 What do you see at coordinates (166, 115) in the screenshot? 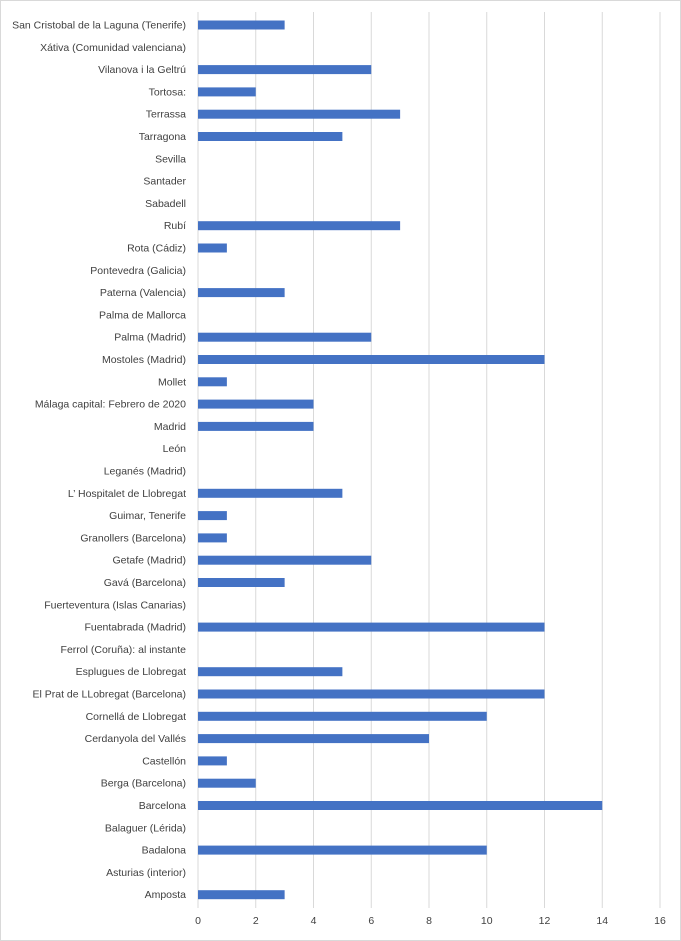
I see `category-label: Terrassa` at bounding box center [166, 115].